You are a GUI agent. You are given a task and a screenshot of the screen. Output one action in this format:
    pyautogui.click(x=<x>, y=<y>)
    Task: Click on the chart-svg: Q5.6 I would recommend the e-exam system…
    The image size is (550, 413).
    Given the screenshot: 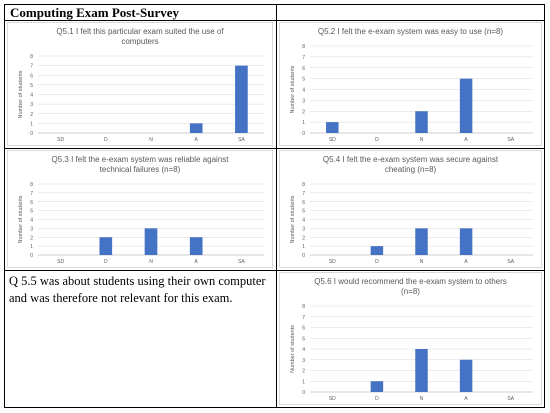 What is the action you would take?
    pyautogui.click(x=411, y=339)
    